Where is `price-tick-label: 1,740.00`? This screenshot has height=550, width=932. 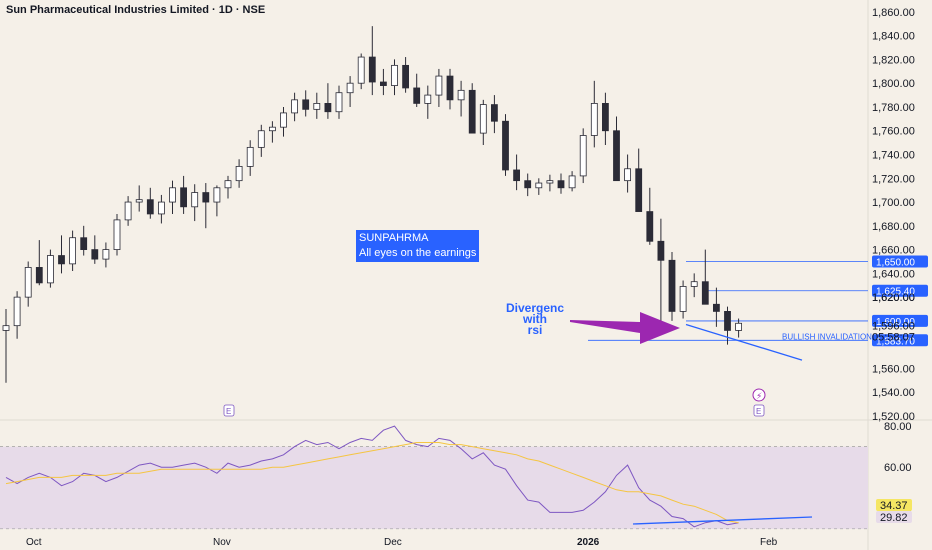 price-tick-label: 1,740.00 is located at coordinates (893, 156).